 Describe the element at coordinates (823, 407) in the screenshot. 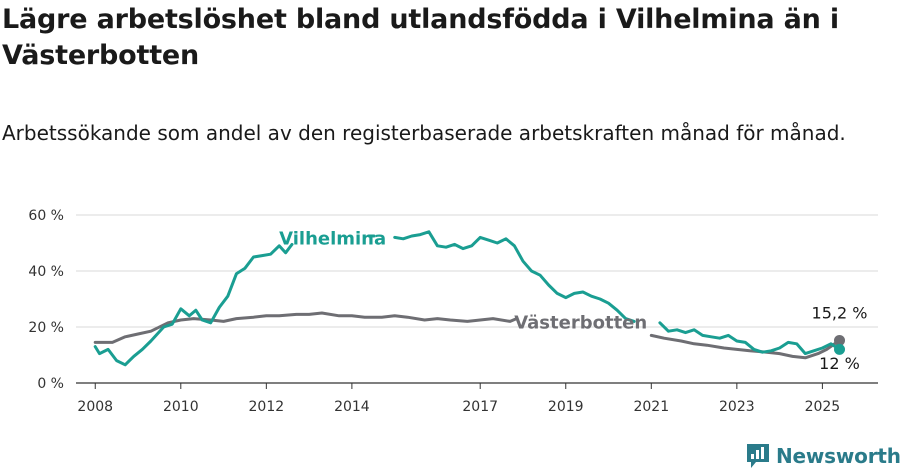

I see `x-tick-label: 2025` at that location.